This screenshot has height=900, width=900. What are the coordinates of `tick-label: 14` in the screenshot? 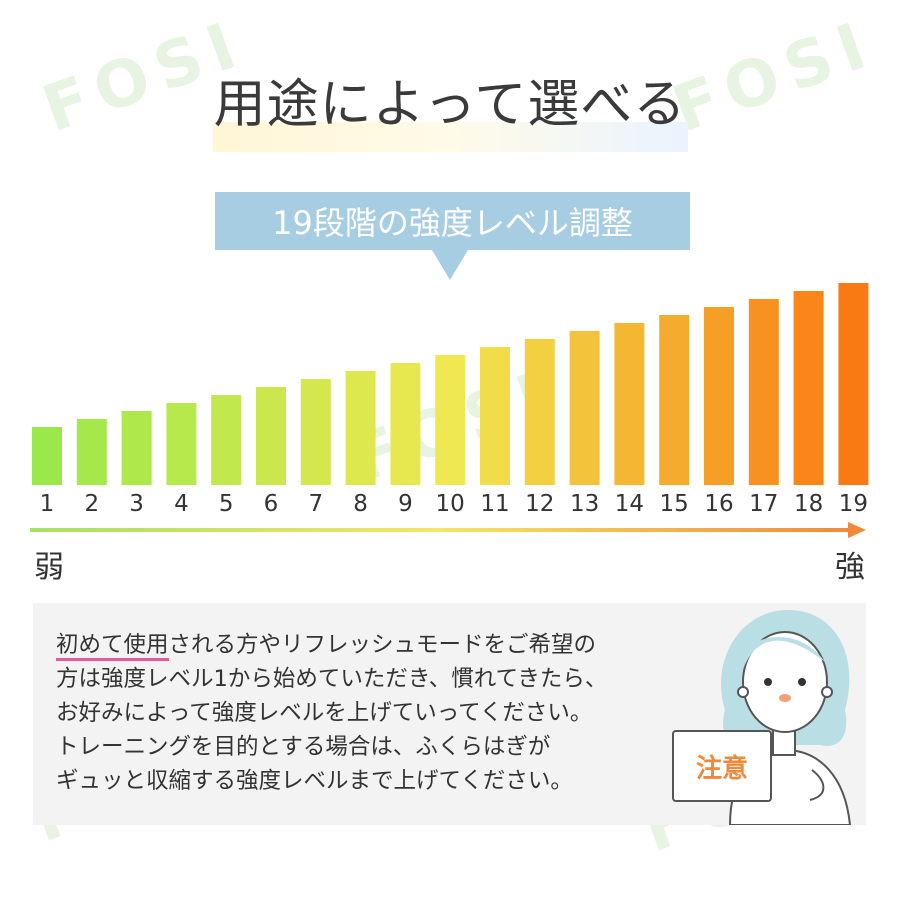 It's located at (629, 504).